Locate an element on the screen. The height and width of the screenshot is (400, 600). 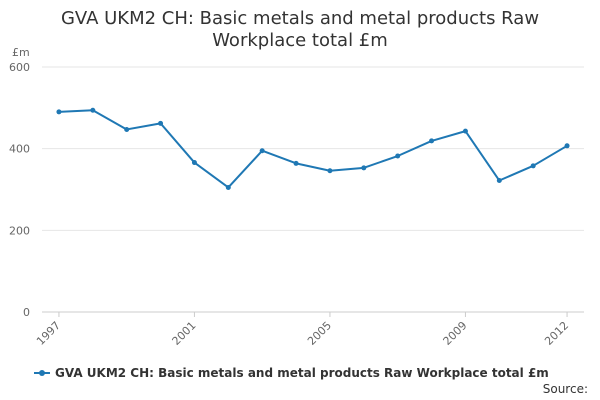
x-tick-label: 2005 is located at coordinates (319, 333).